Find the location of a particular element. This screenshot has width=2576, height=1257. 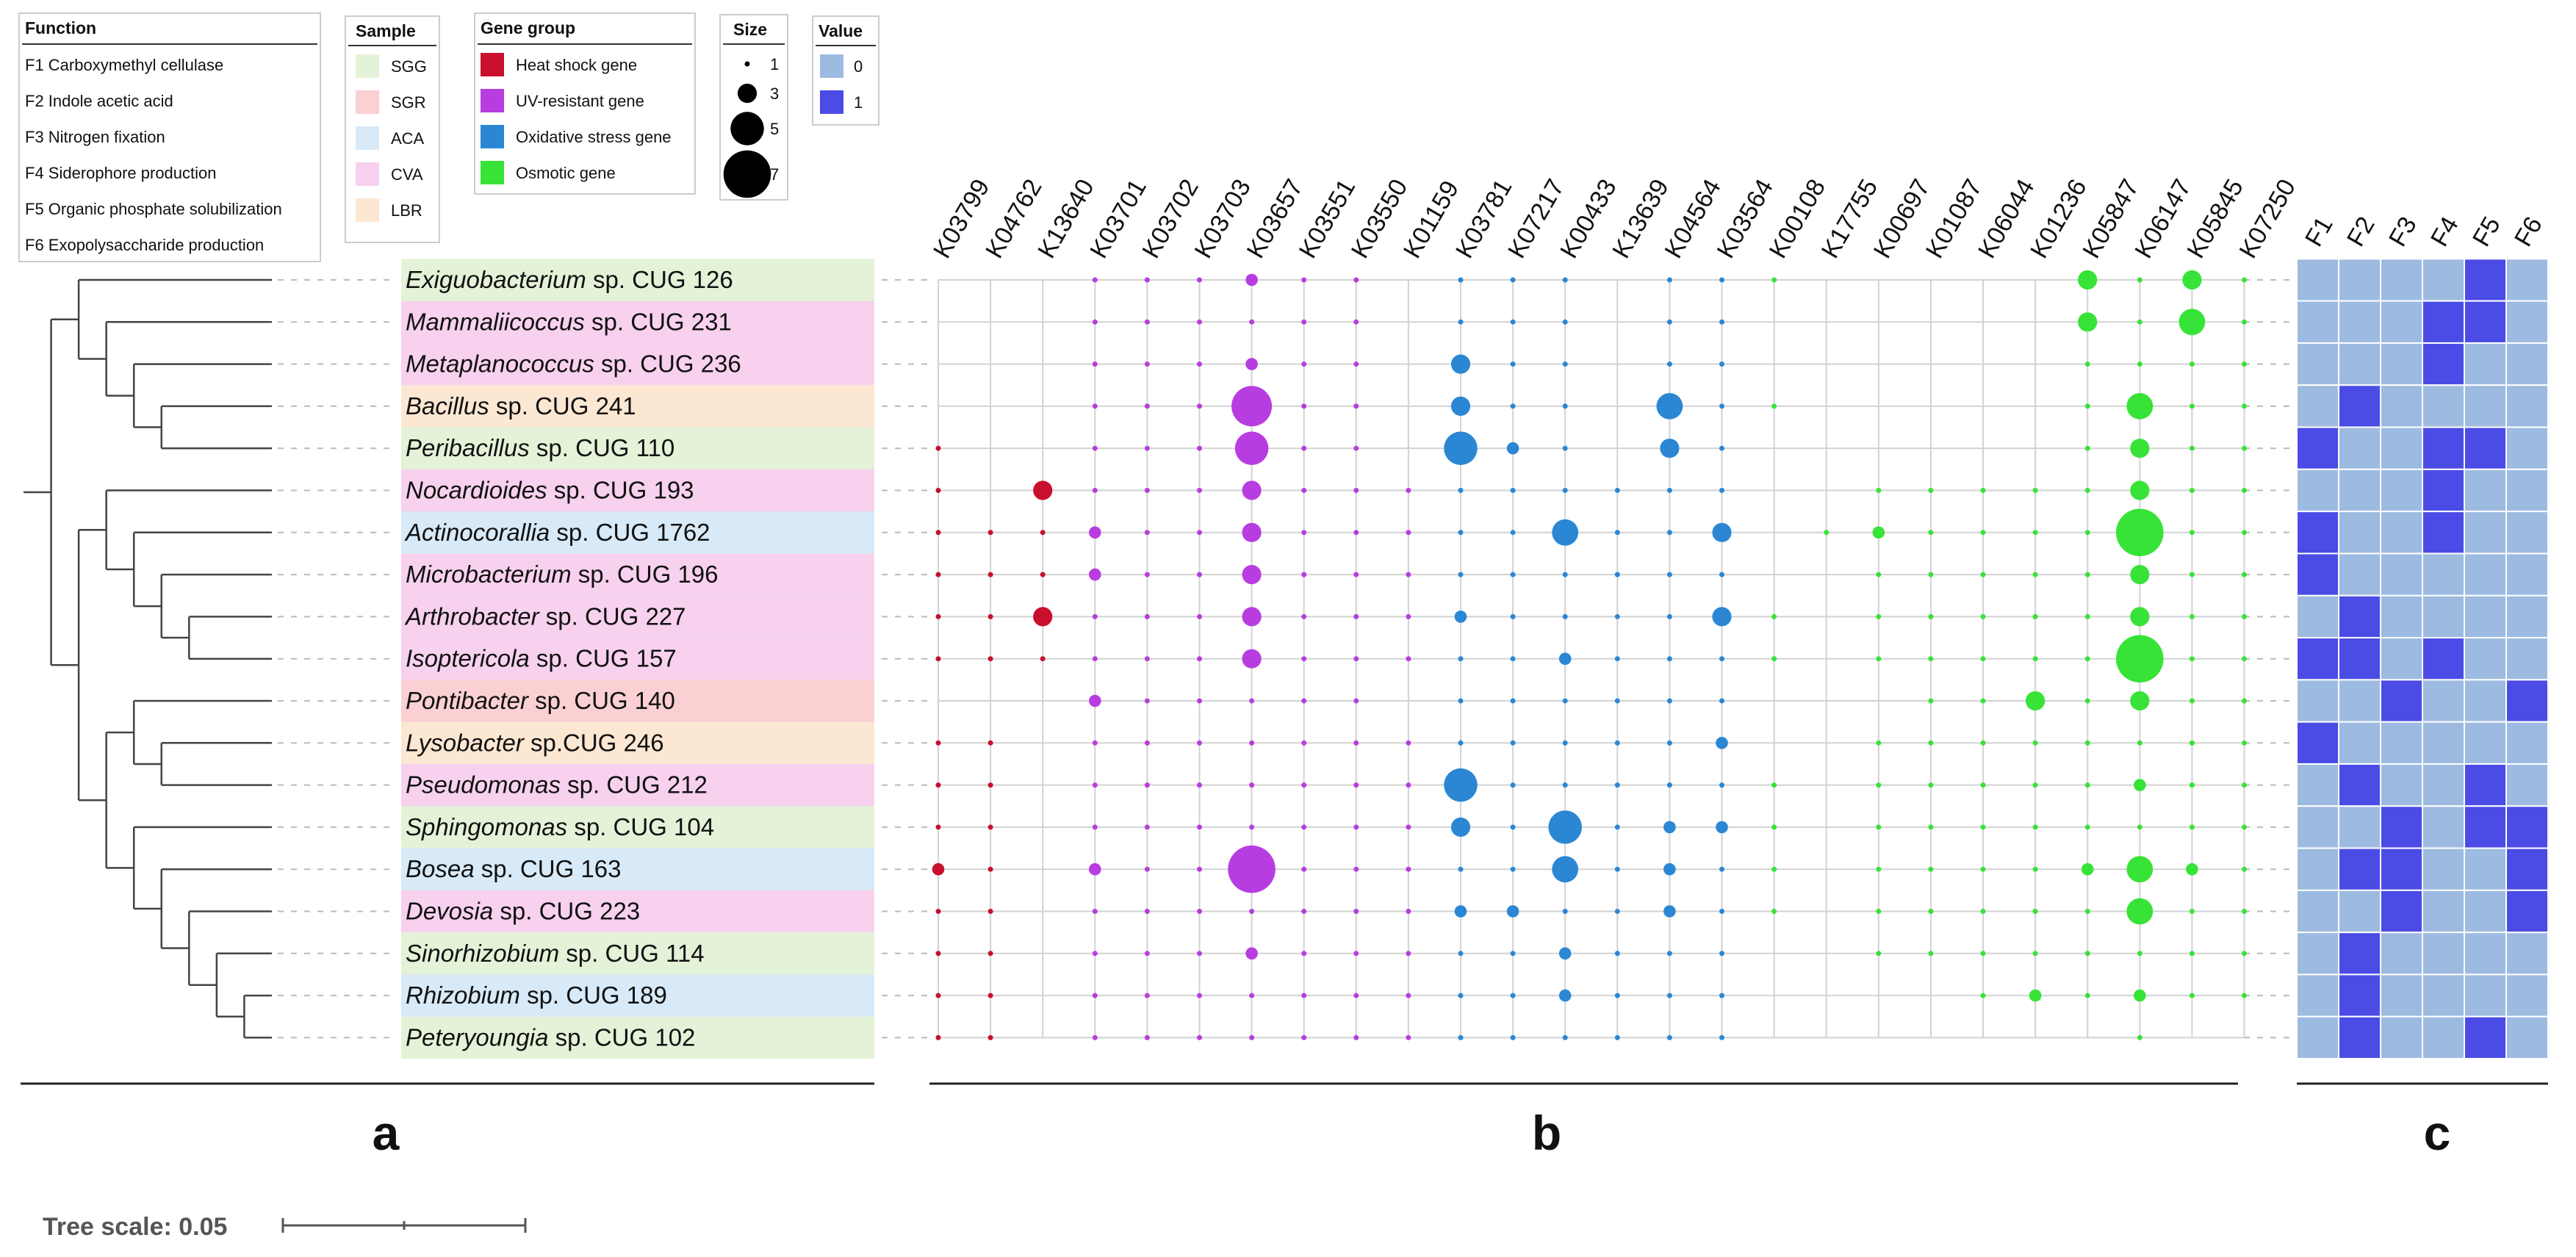

taxon-label: Bacillus sp. CUG 241 is located at coordinates (521, 405).